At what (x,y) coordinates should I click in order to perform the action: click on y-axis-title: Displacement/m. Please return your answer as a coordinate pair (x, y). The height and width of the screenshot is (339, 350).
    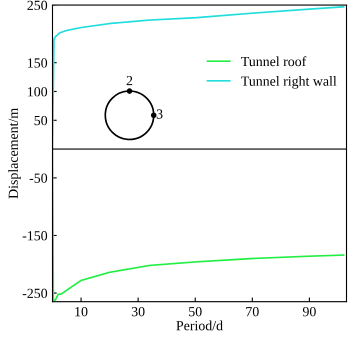
    Looking at the image, I should click on (14, 153).